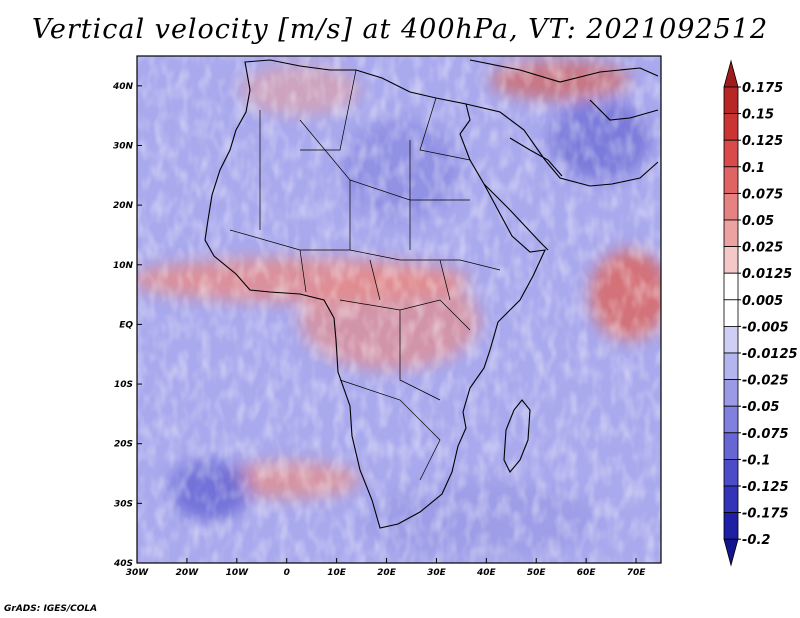 Image resolution: width=800 pixels, height=618 pixels. I want to click on lon-tick-label: 0, so click(287, 573).